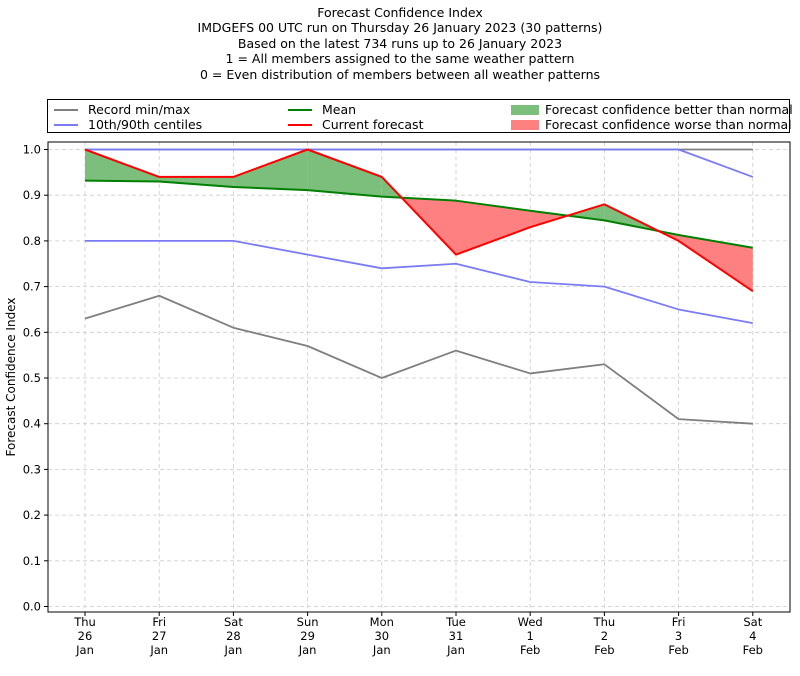  Describe the element at coordinates (382, 636) in the screenshot. I see `x-tick-label: Mon 30 Jan` at that location.